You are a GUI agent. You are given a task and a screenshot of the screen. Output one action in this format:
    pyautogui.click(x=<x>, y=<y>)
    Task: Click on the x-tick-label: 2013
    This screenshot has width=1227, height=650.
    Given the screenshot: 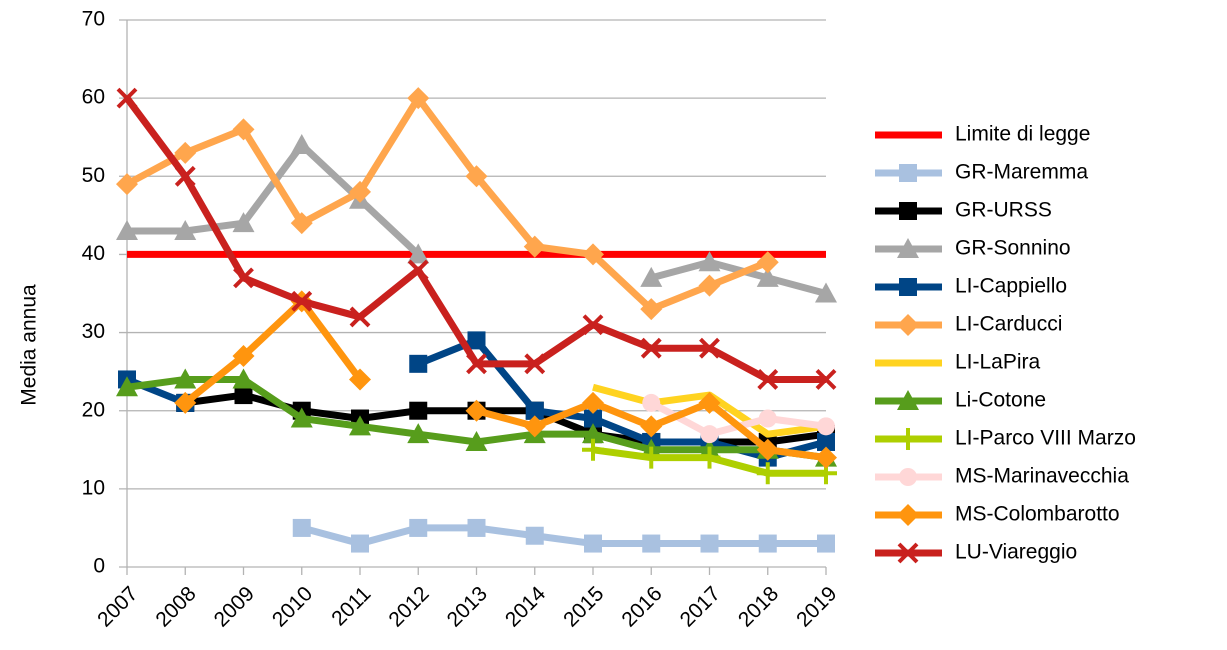 What is the action you would take?
    pyautogui.click(x=467, y=606)
    